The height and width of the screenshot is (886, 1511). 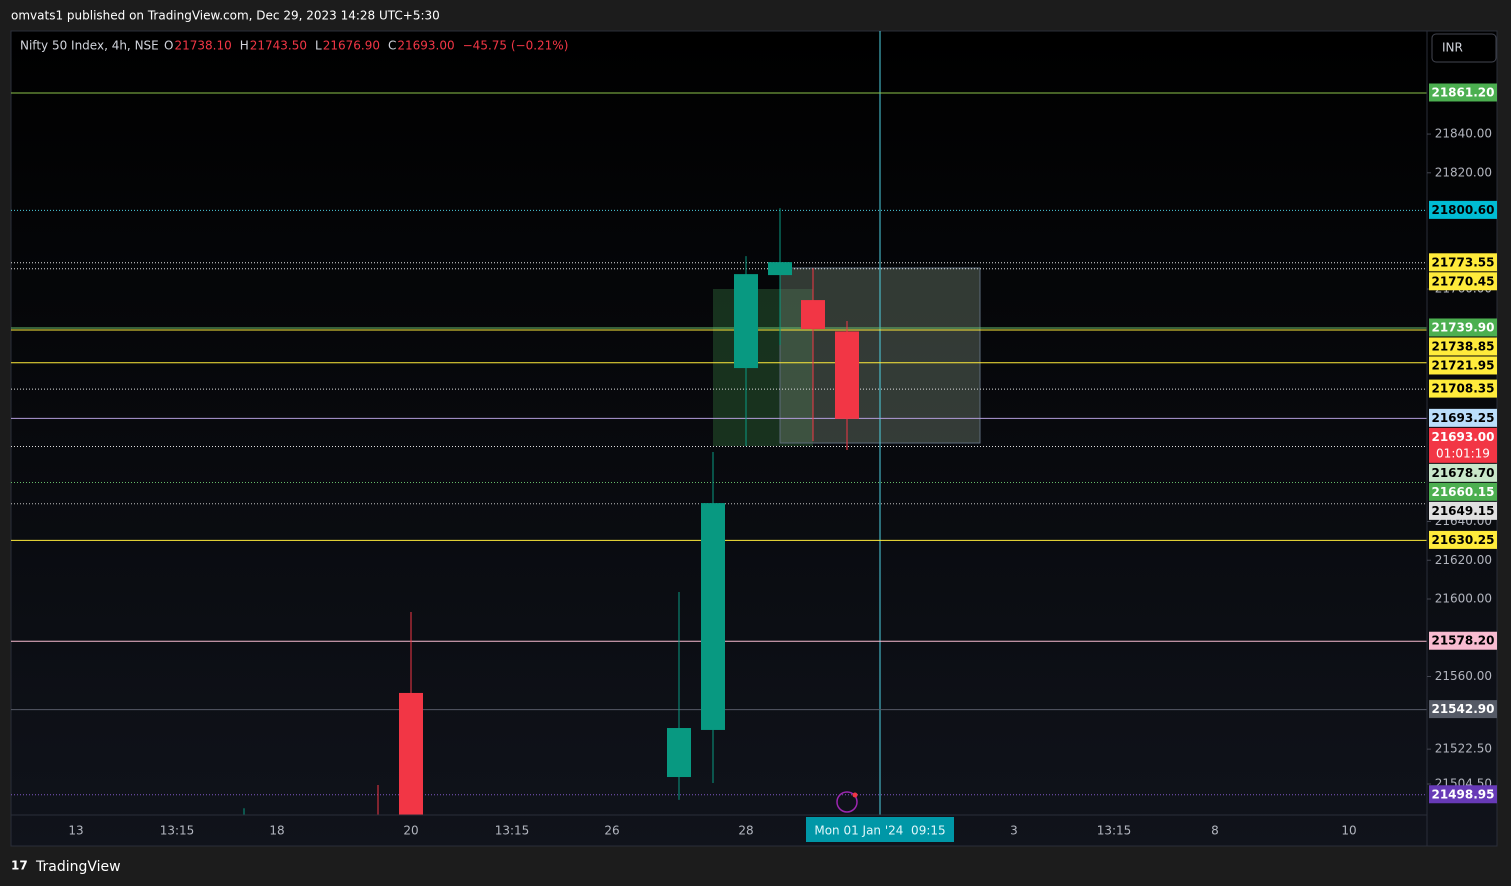 What do you see at coordinates (318, 46) in the screenshot?
I see `legend-key: L` at bounding box center [318, 46].